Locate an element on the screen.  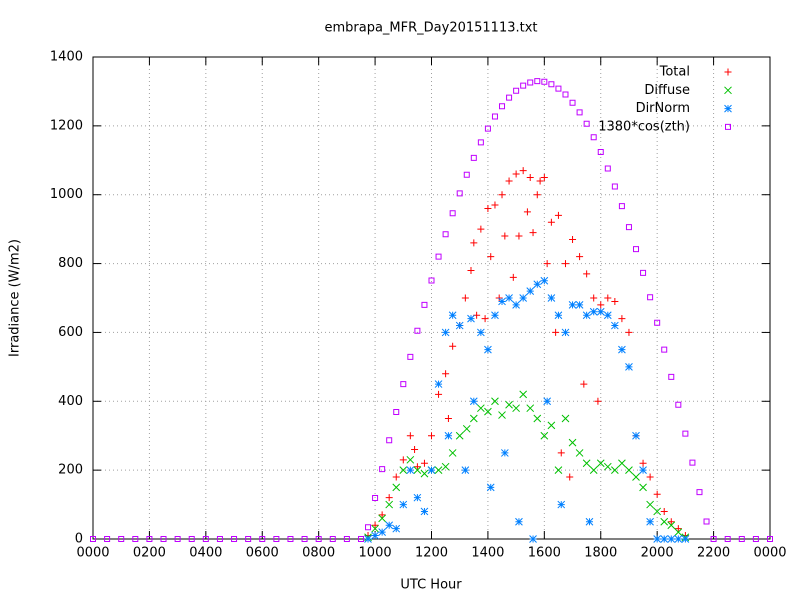
x-tick-label: 1400 is located at coordinates (487, 553).